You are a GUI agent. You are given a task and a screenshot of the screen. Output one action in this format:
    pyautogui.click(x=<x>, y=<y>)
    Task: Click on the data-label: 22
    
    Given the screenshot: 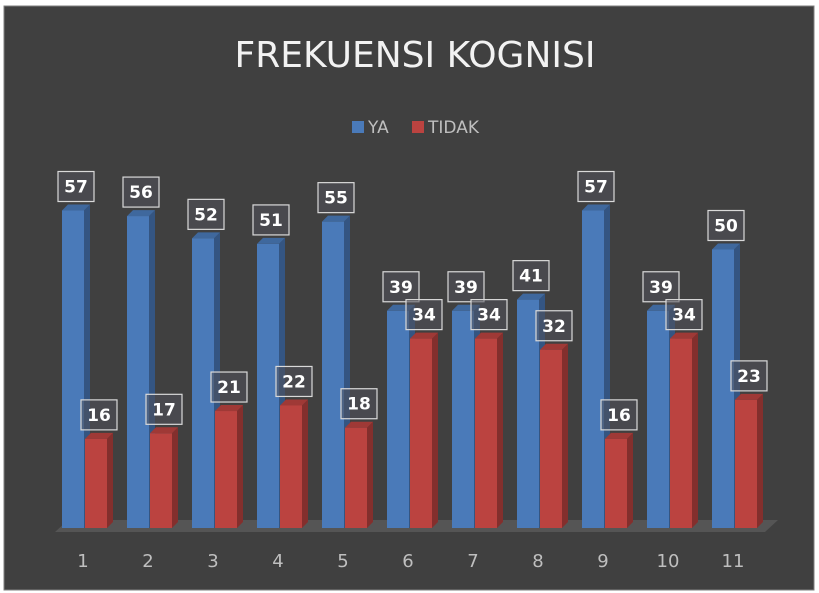 What is the action you would take?
    pyautogui.click(x=294, y=382)
    